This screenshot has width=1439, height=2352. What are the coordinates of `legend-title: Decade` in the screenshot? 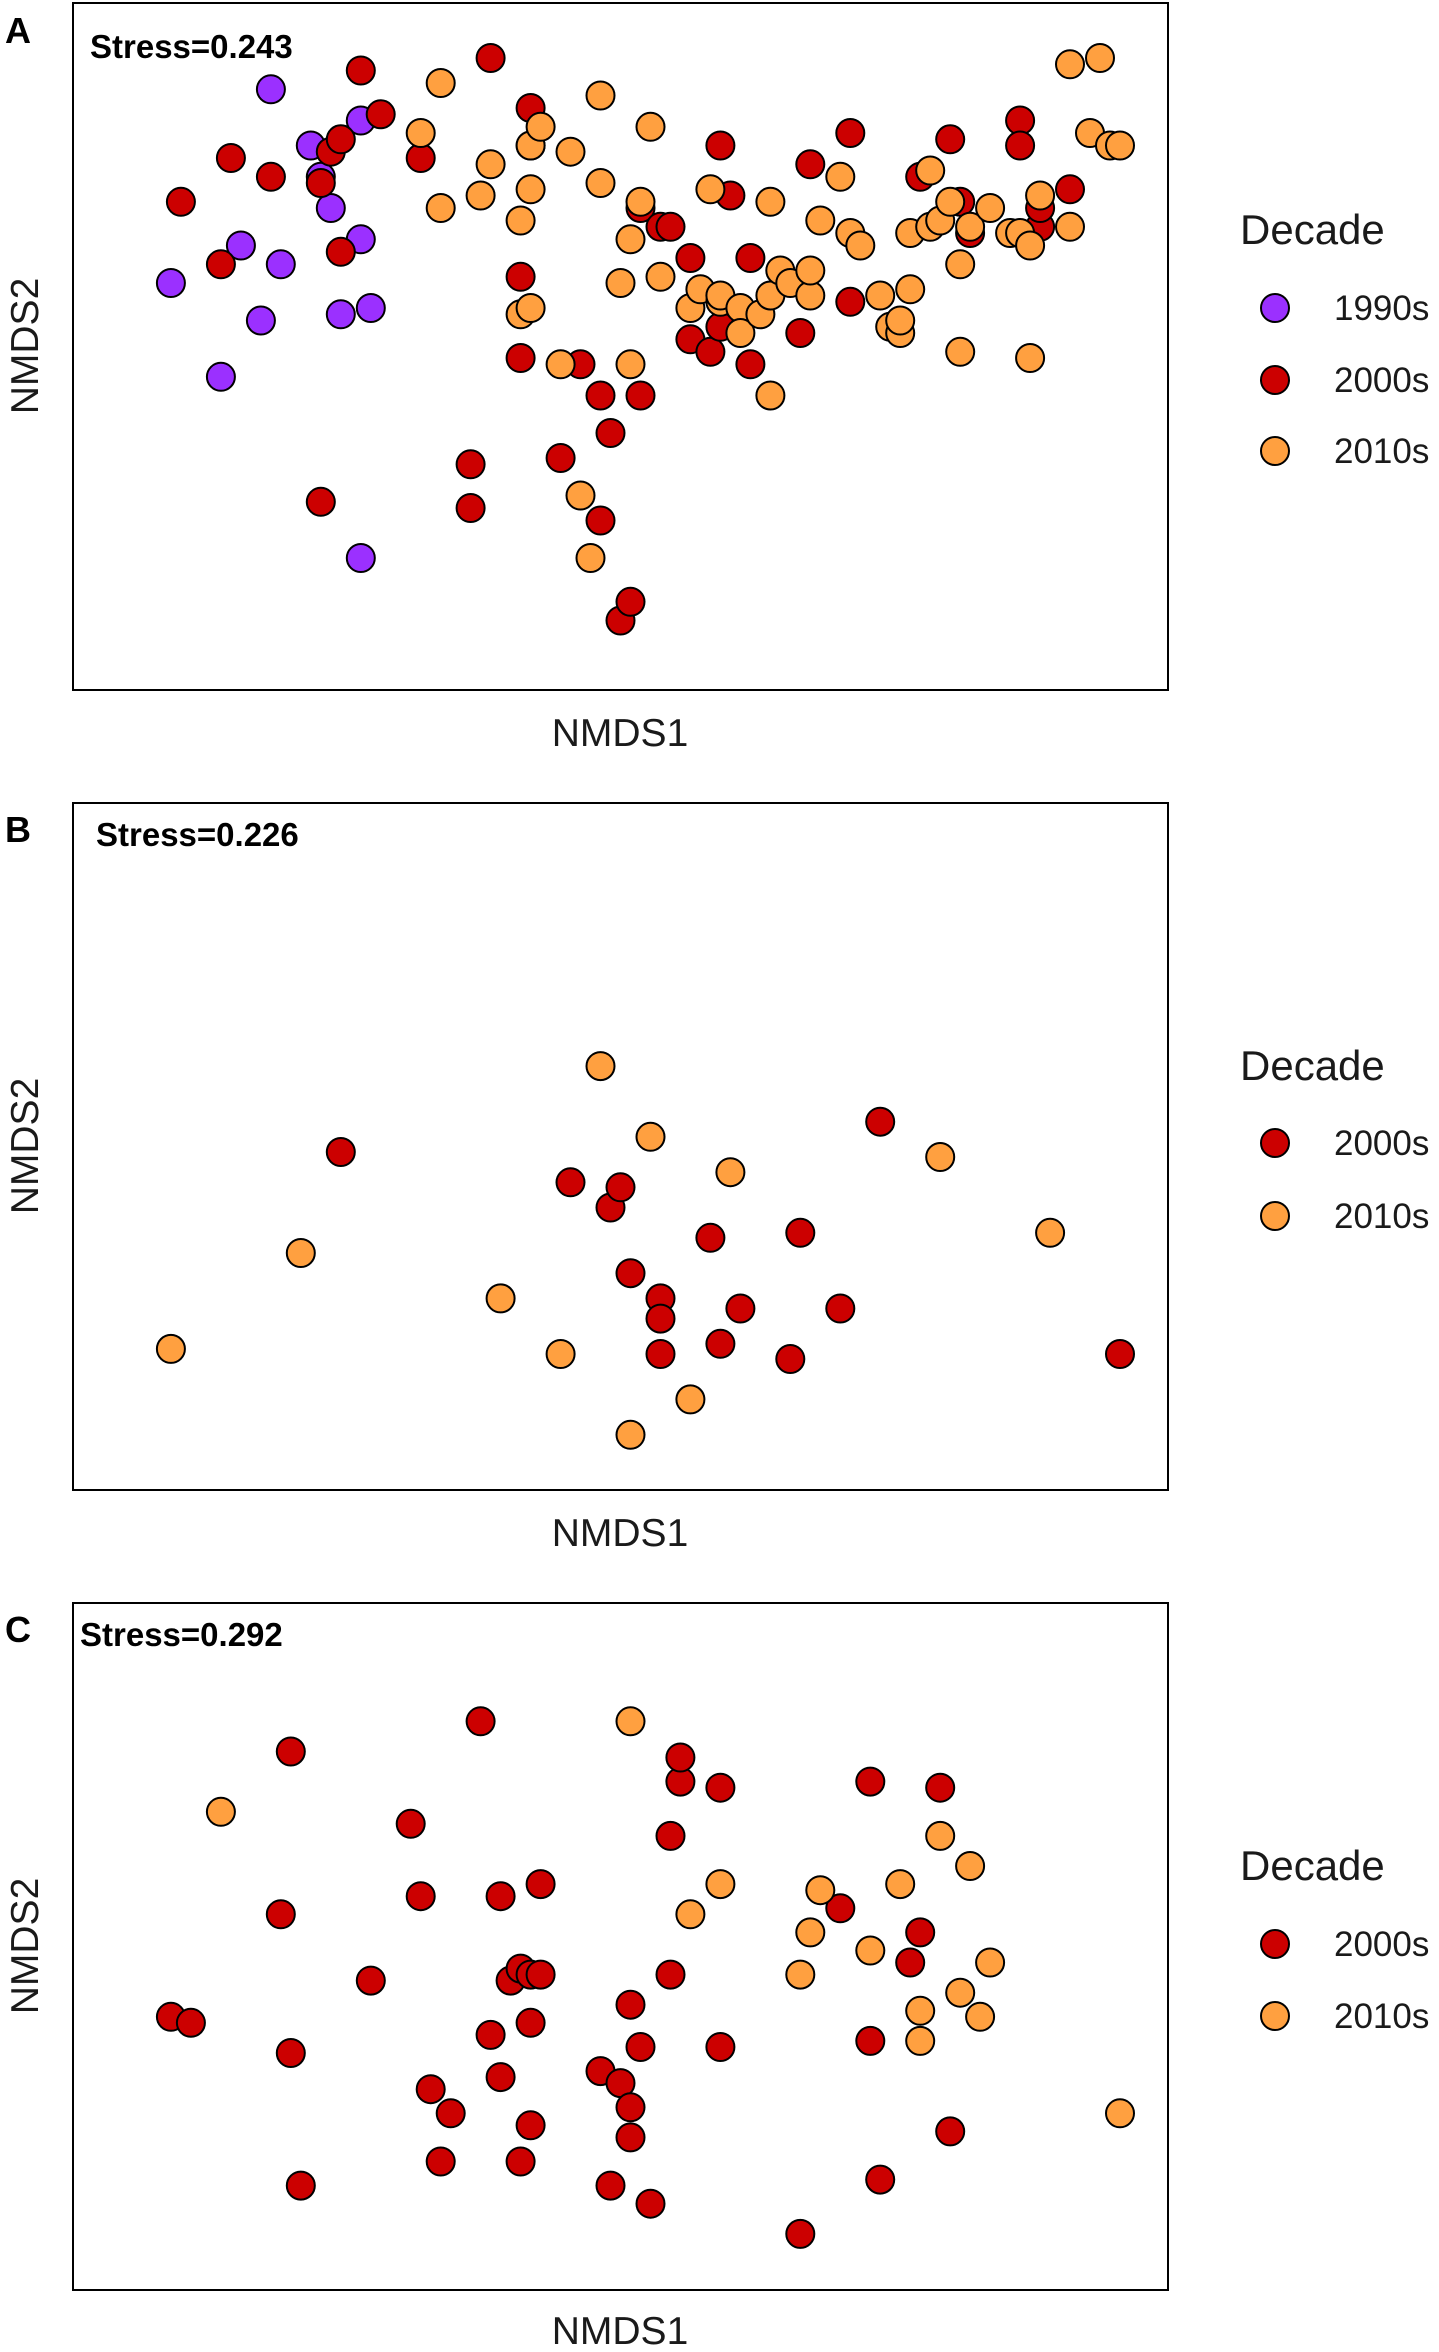 It's located at (1312, 229).